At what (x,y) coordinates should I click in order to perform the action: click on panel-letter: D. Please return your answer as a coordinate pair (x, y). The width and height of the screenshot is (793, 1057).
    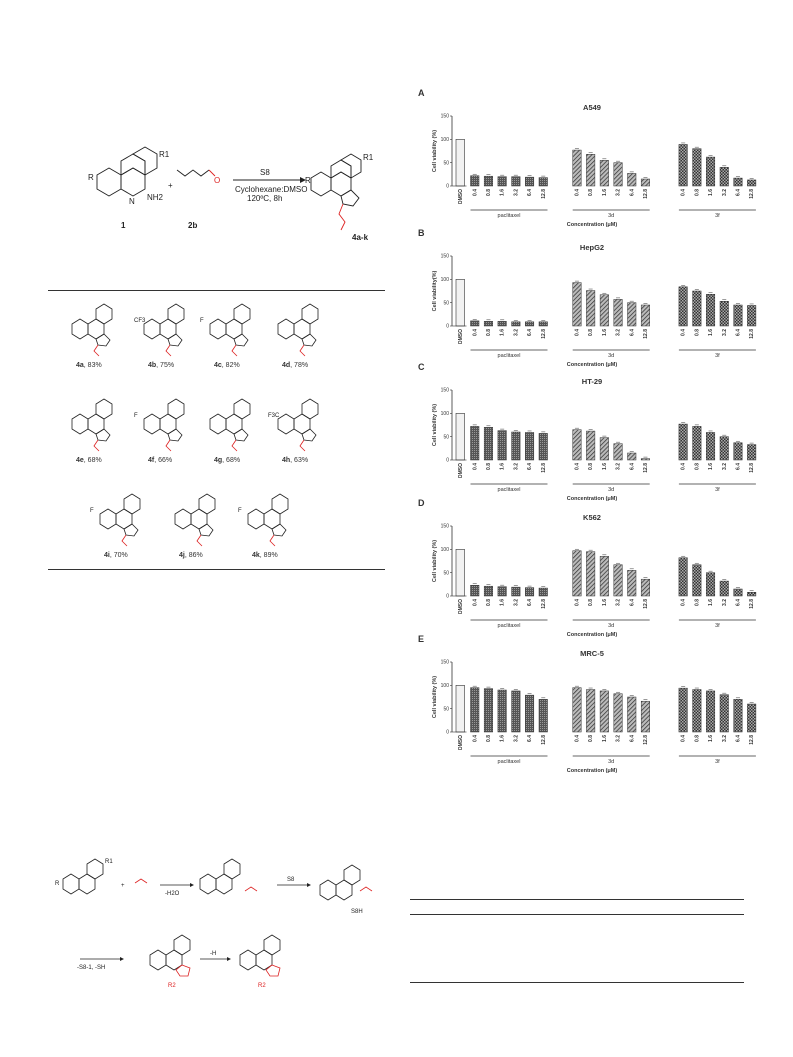
    Looking at the image, I should click on (421, 503).